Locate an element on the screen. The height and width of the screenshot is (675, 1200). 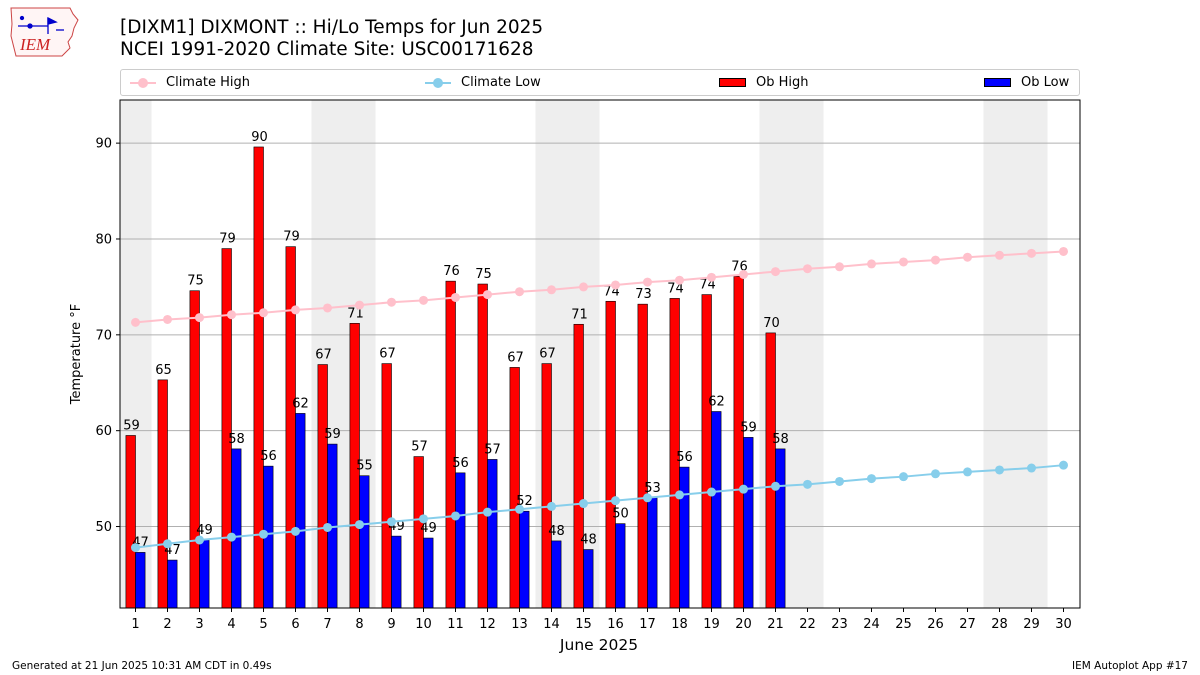
x-tick-label: 25 is located at coordinates (903, 624).